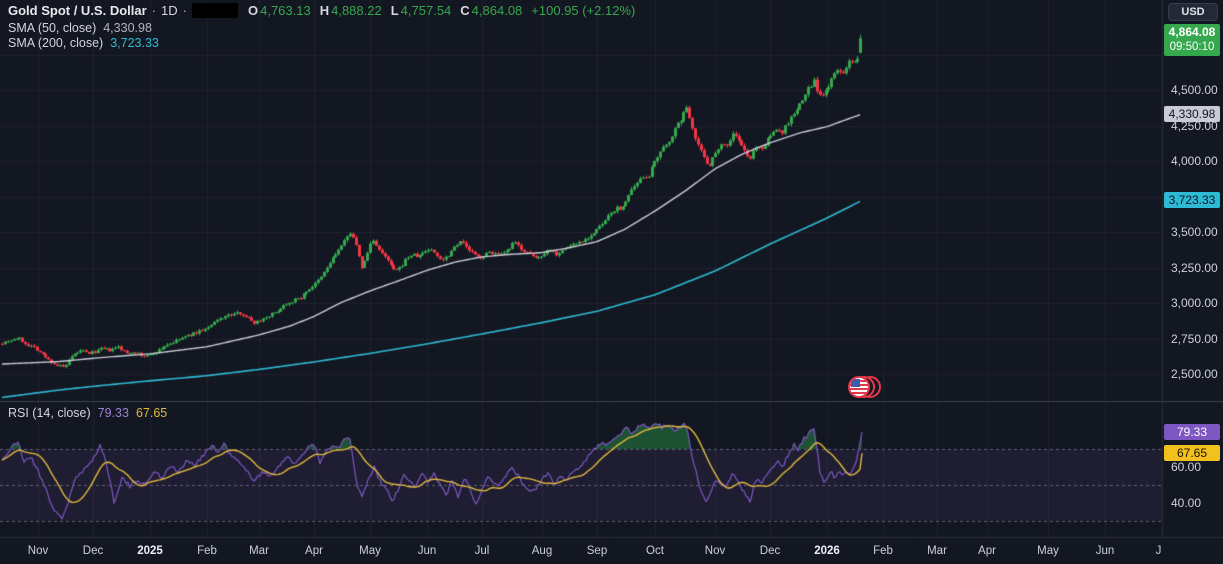 Image resolution: width=1223 pixels, height=564 pixels. What do you see at coordinates (827, 551) in the screenshot?
I see `time-tick-label: 2026` at bounding box center [827, 551].